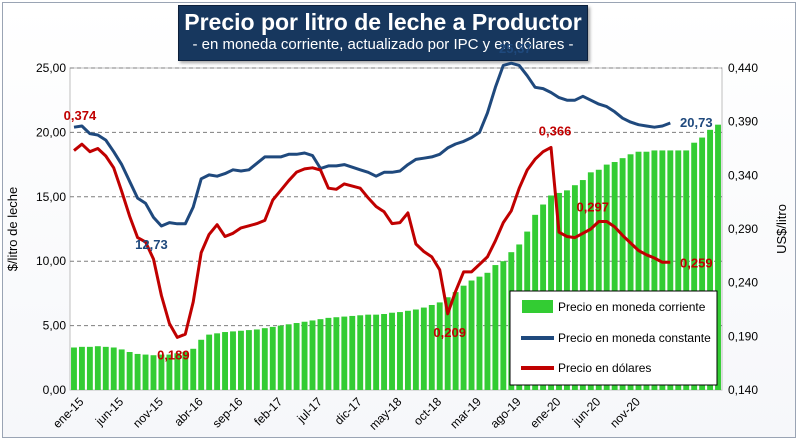  I want to click on x-tick-label: ago-19, so click(505, 412).